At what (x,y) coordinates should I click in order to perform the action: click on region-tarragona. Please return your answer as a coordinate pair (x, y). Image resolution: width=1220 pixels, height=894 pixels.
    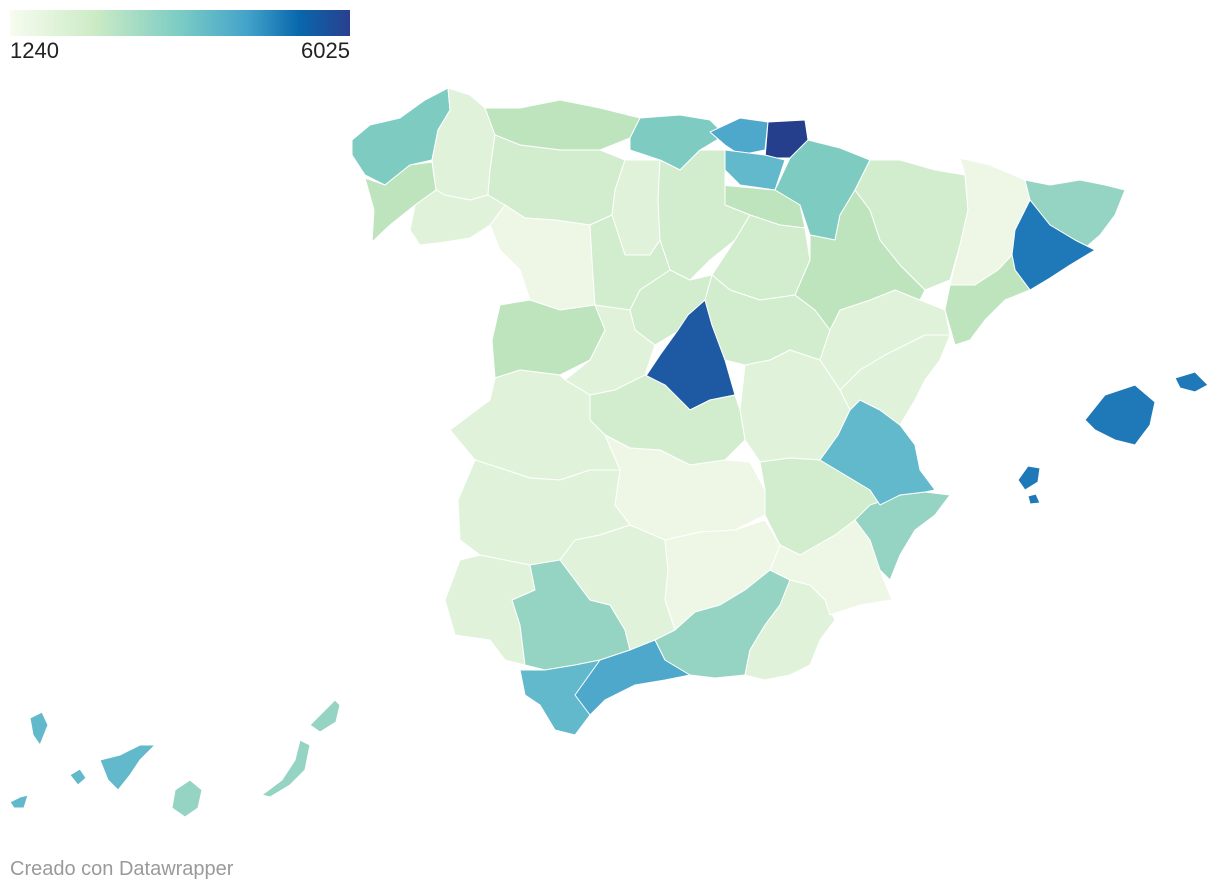
    Looking at the image, I should click on (987, 300).